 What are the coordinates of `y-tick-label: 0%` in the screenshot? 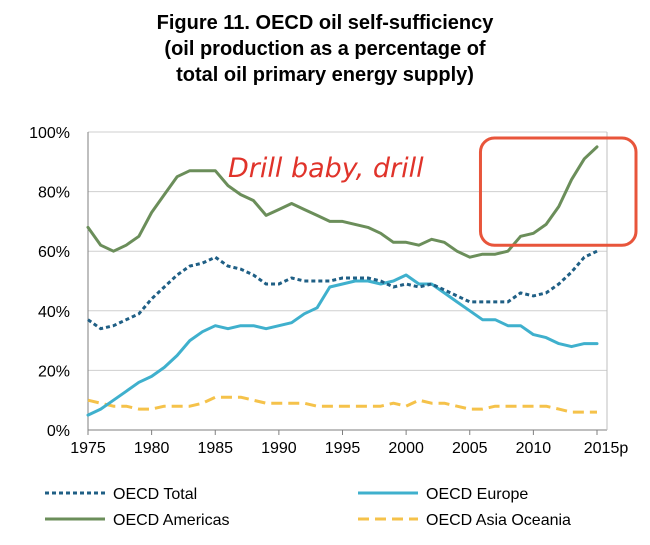 It's located at (58, 431).